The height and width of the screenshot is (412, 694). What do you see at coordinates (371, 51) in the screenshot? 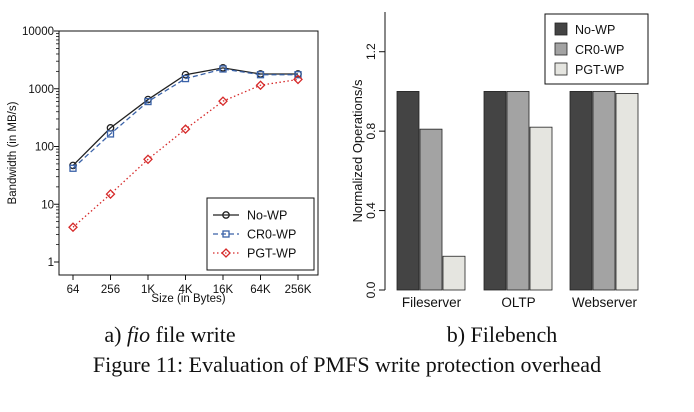
I see `y-tick-label: 1.2` at bounding box center [371, 51].